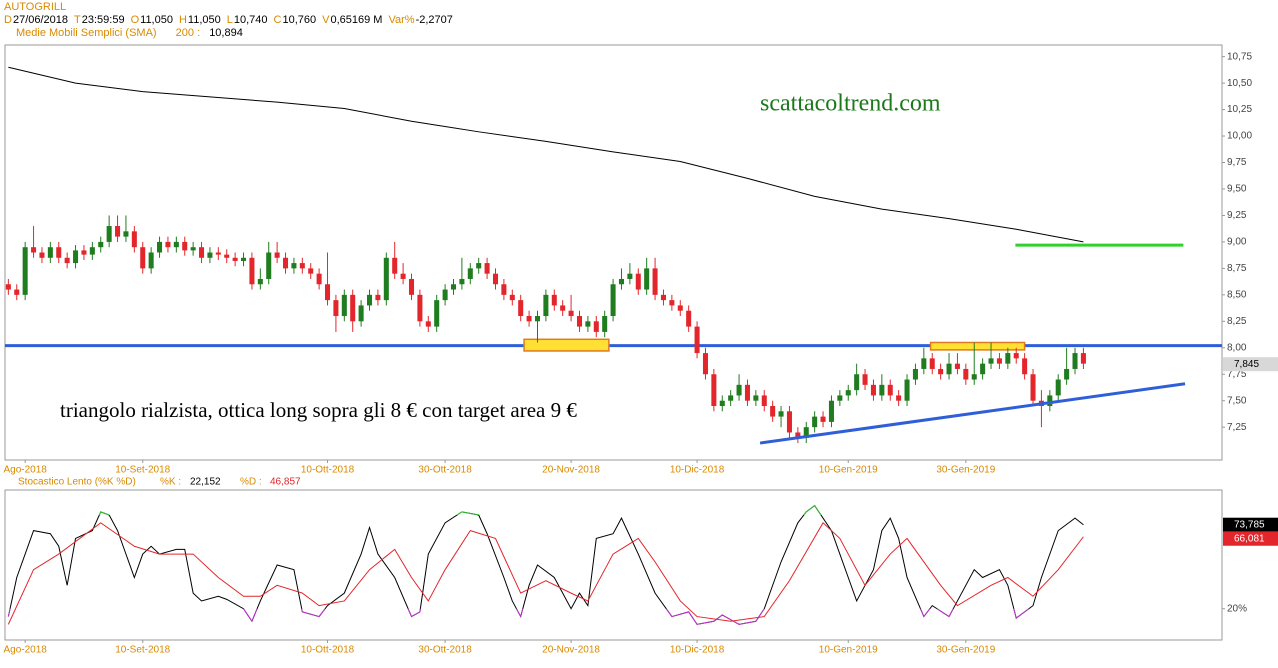 This screenshot has height=668, width=1278. Describe the element at coordinates (251, 482) in the screenshot. I see `stoch-key: %D :` at that location.